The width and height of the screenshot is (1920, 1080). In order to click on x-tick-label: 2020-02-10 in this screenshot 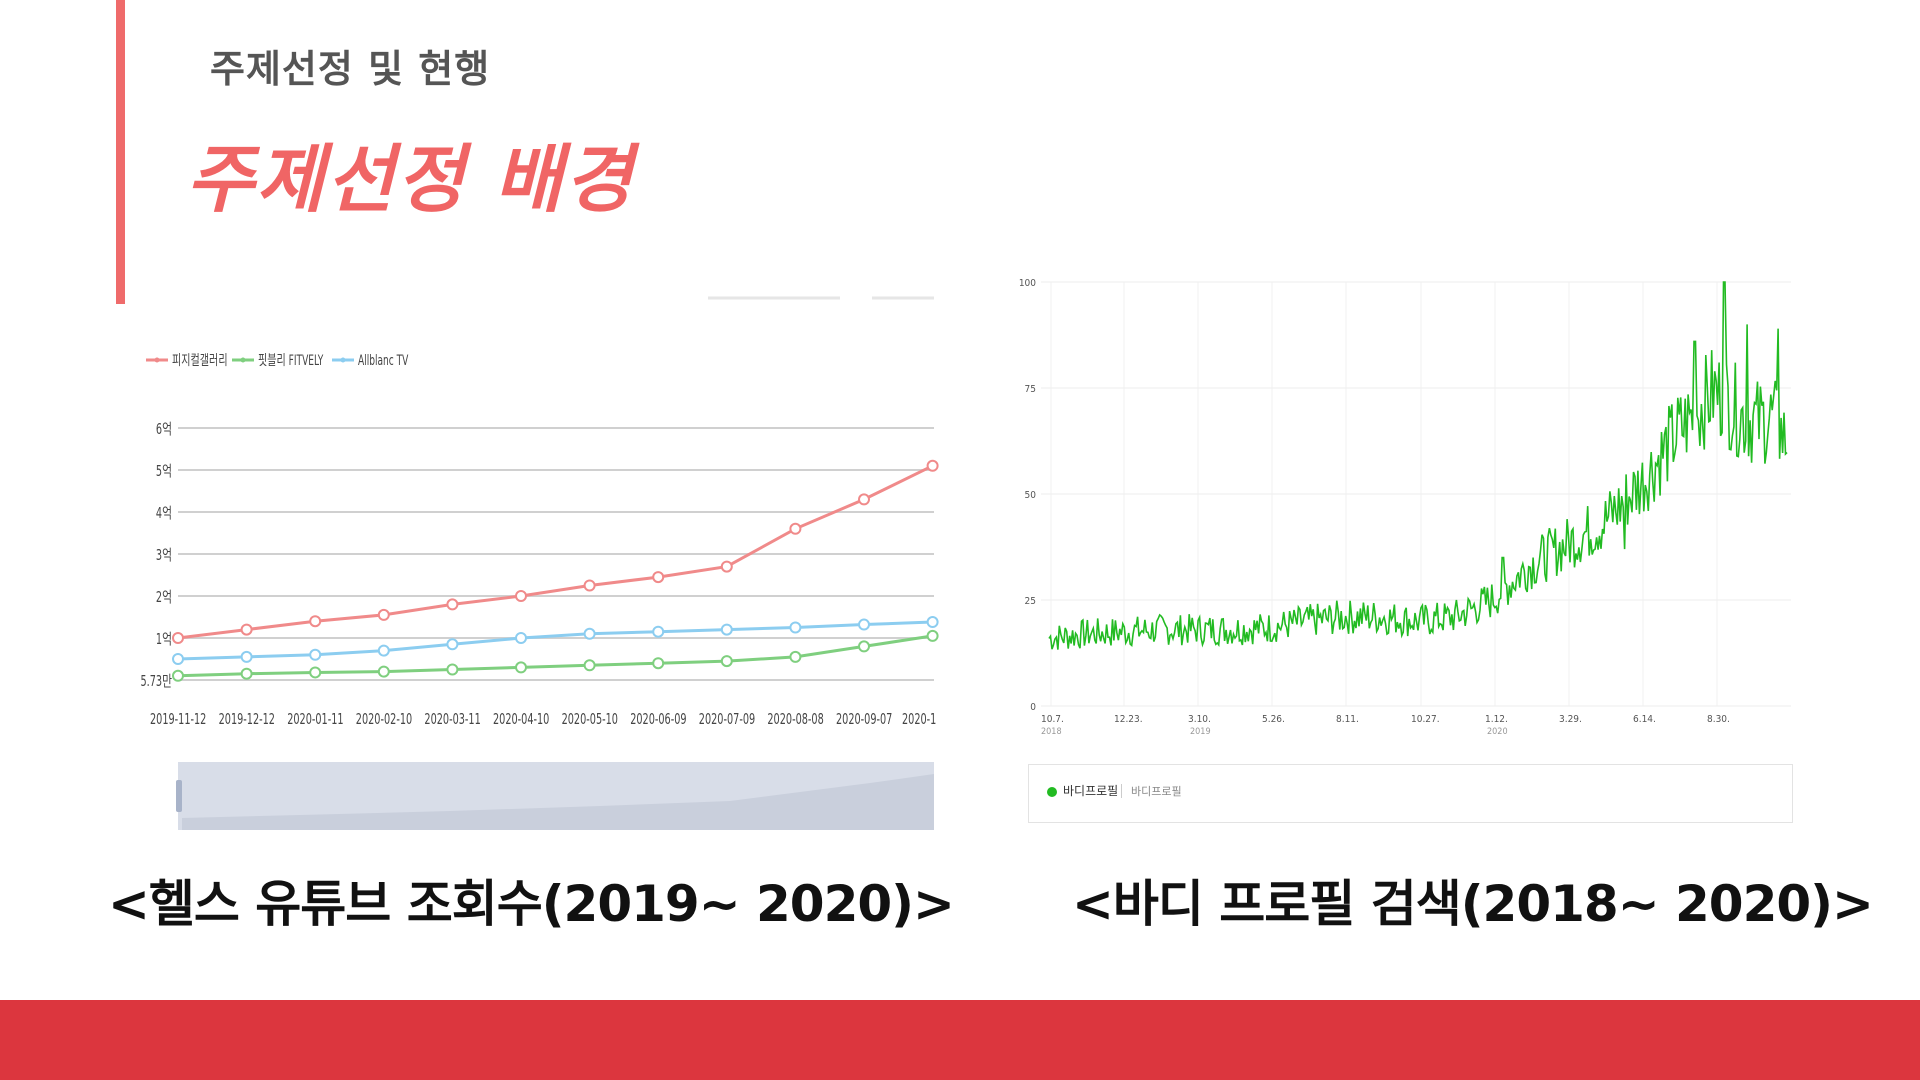, I will do `click(384, 719)`.